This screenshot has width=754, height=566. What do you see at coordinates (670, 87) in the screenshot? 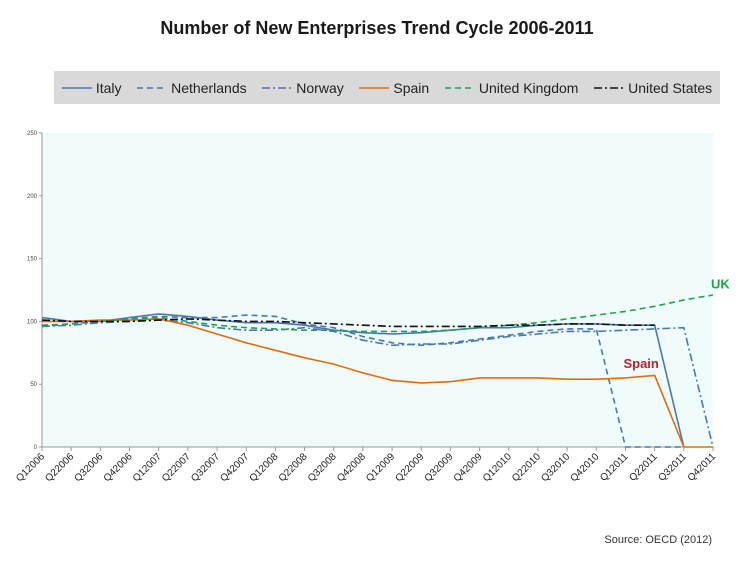
I see `legend-label: United States` at bounding box center [670, 87].